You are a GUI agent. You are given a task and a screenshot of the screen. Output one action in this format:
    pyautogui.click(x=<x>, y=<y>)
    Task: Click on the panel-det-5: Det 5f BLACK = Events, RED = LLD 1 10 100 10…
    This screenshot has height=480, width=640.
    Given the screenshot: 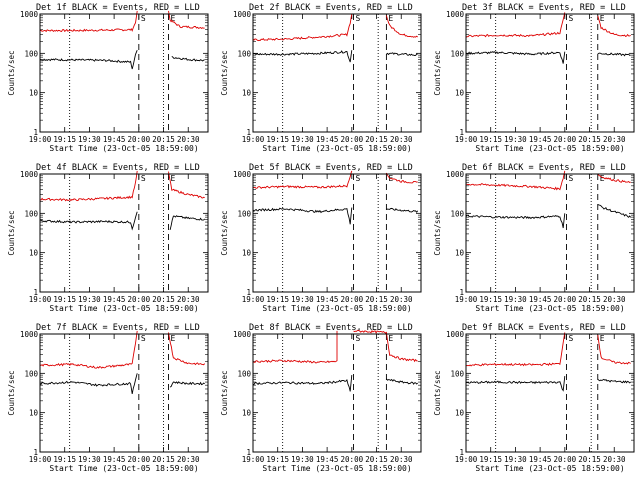 What is the action you would take?
    pyautogui.click(x=321, y=238)
    